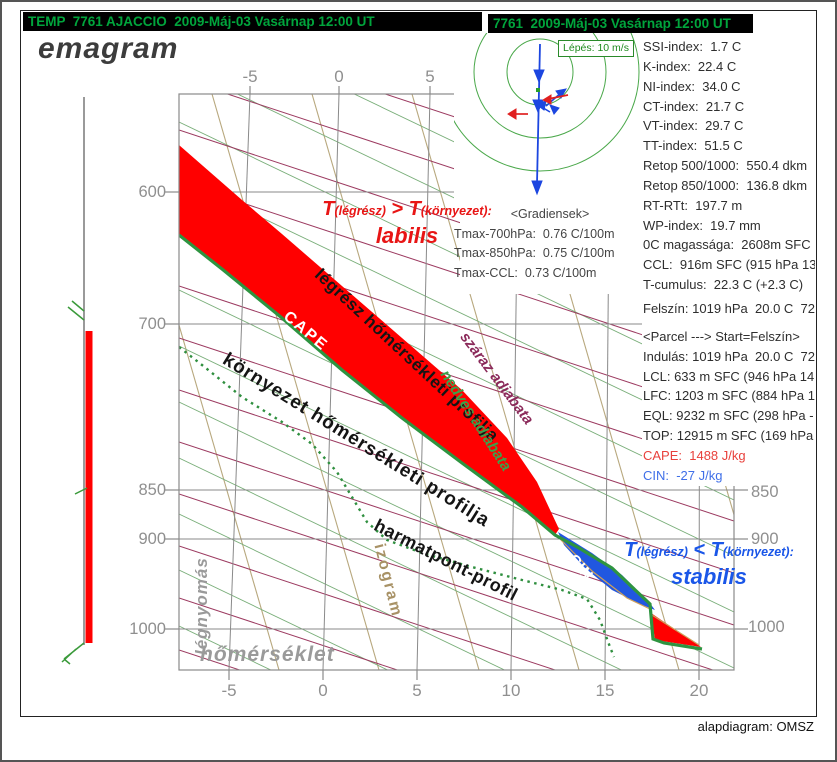 The height and width of the screenshot is (762, 837). Describe the element at coordinates (694, 106) in the screenshot. I see `index-line: CT-index: 21.7 C` at that location.